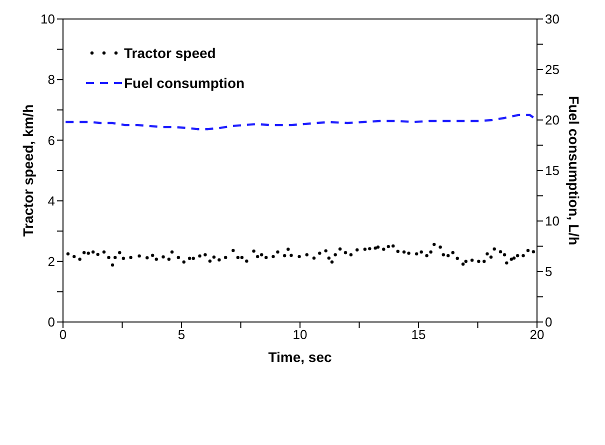 This screenshot has width=605, height=445. I want to click on y2-tick-label: 0, so click(548, 322).